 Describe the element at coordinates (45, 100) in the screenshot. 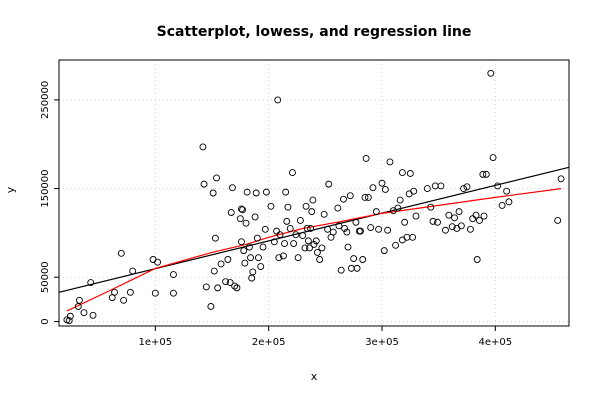

I see `y-tick-label: 250000` at that location.